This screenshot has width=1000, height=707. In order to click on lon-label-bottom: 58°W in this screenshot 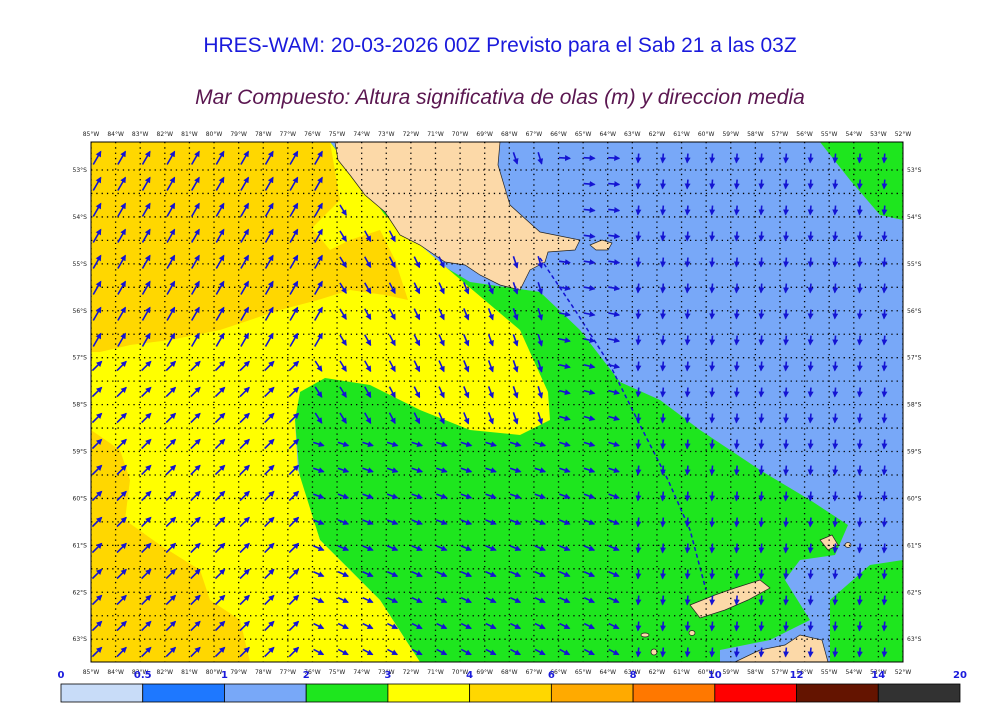, I will do `click(755, 672)`.